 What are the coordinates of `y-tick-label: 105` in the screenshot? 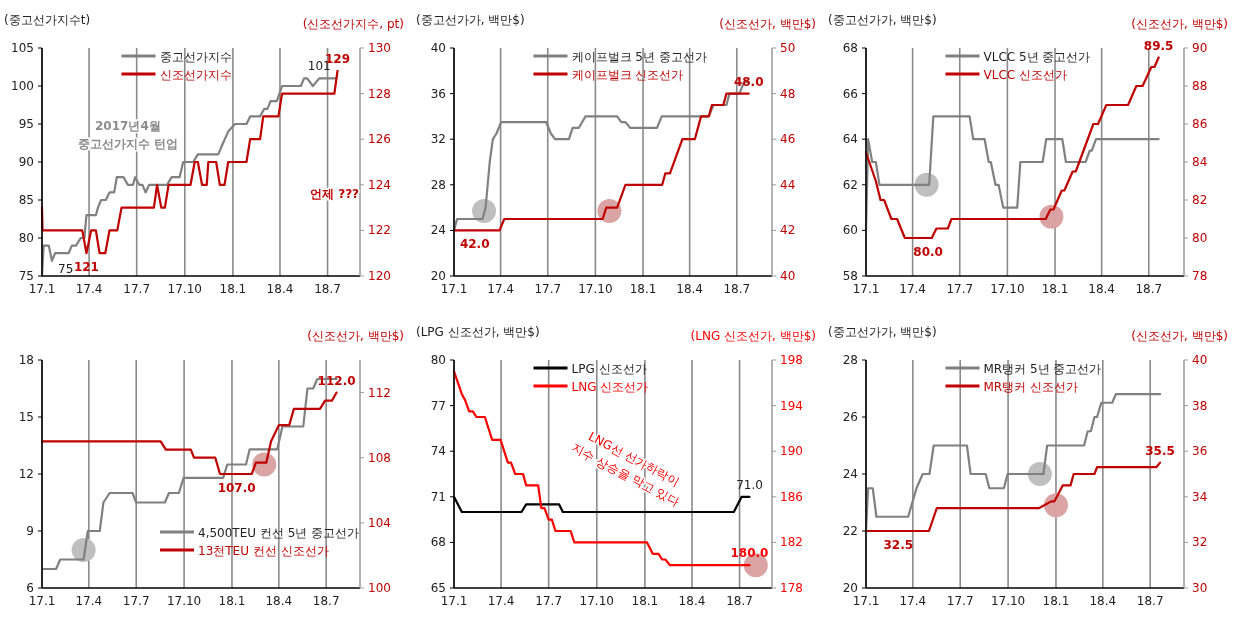 It's located at (22, 48).